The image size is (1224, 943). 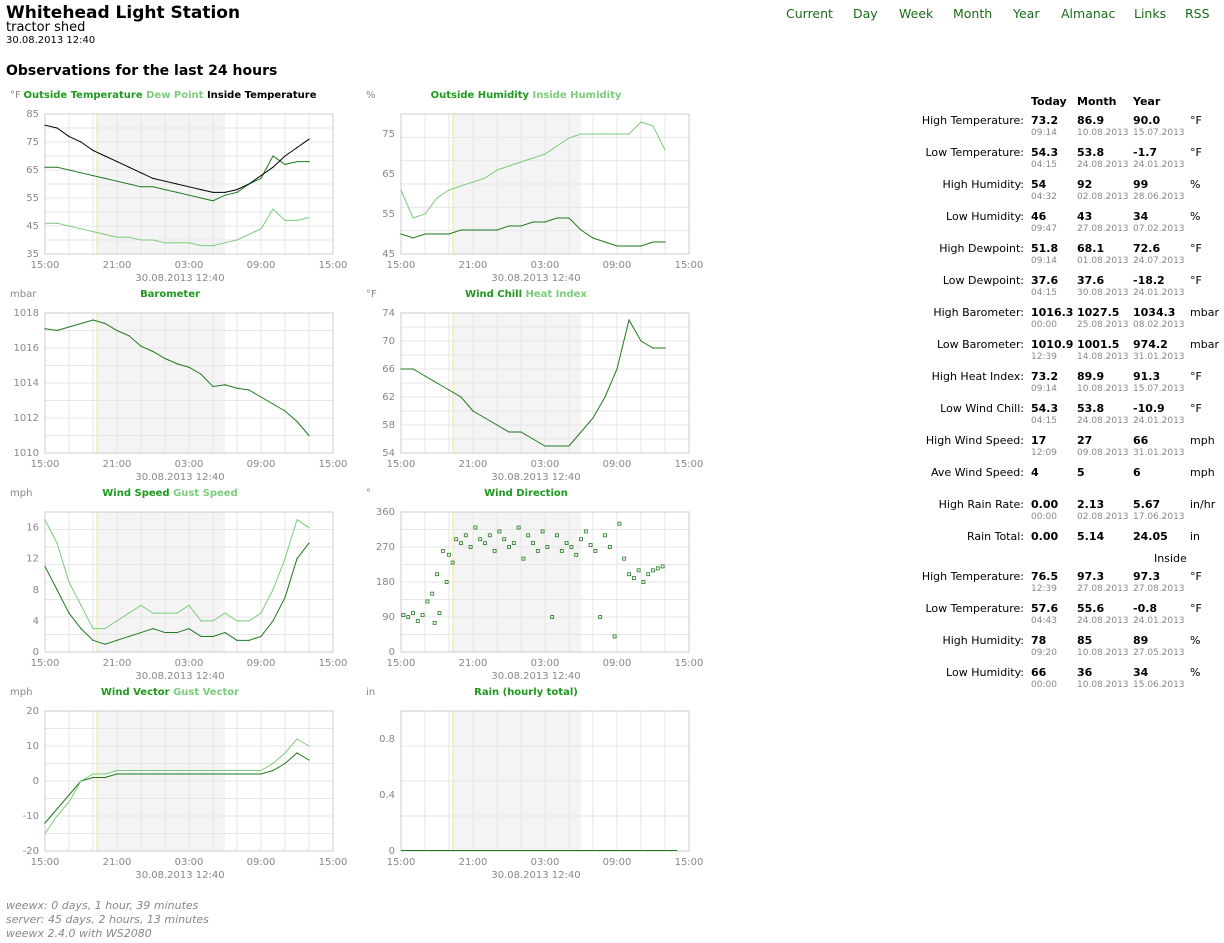 I want to click on stat-month-date: 09.08.2013, so click(x=1103, y=453).